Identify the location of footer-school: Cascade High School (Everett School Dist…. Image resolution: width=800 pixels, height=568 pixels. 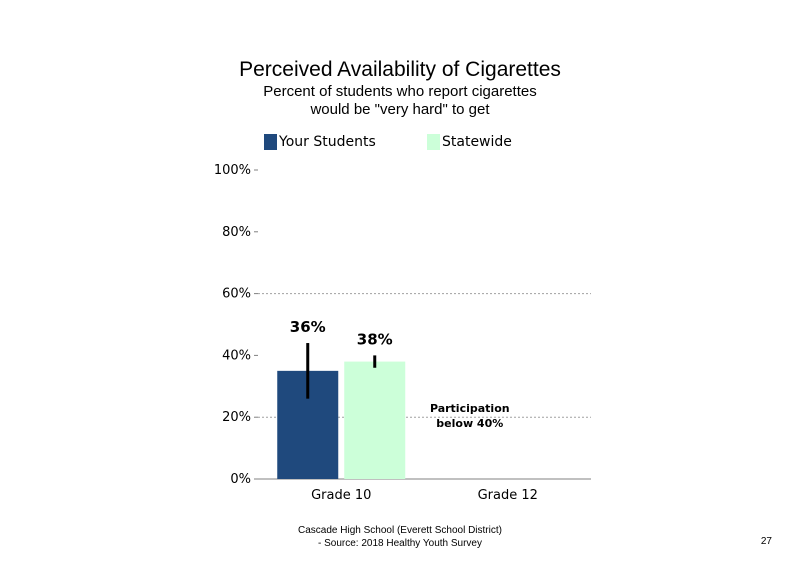
(400, 530).